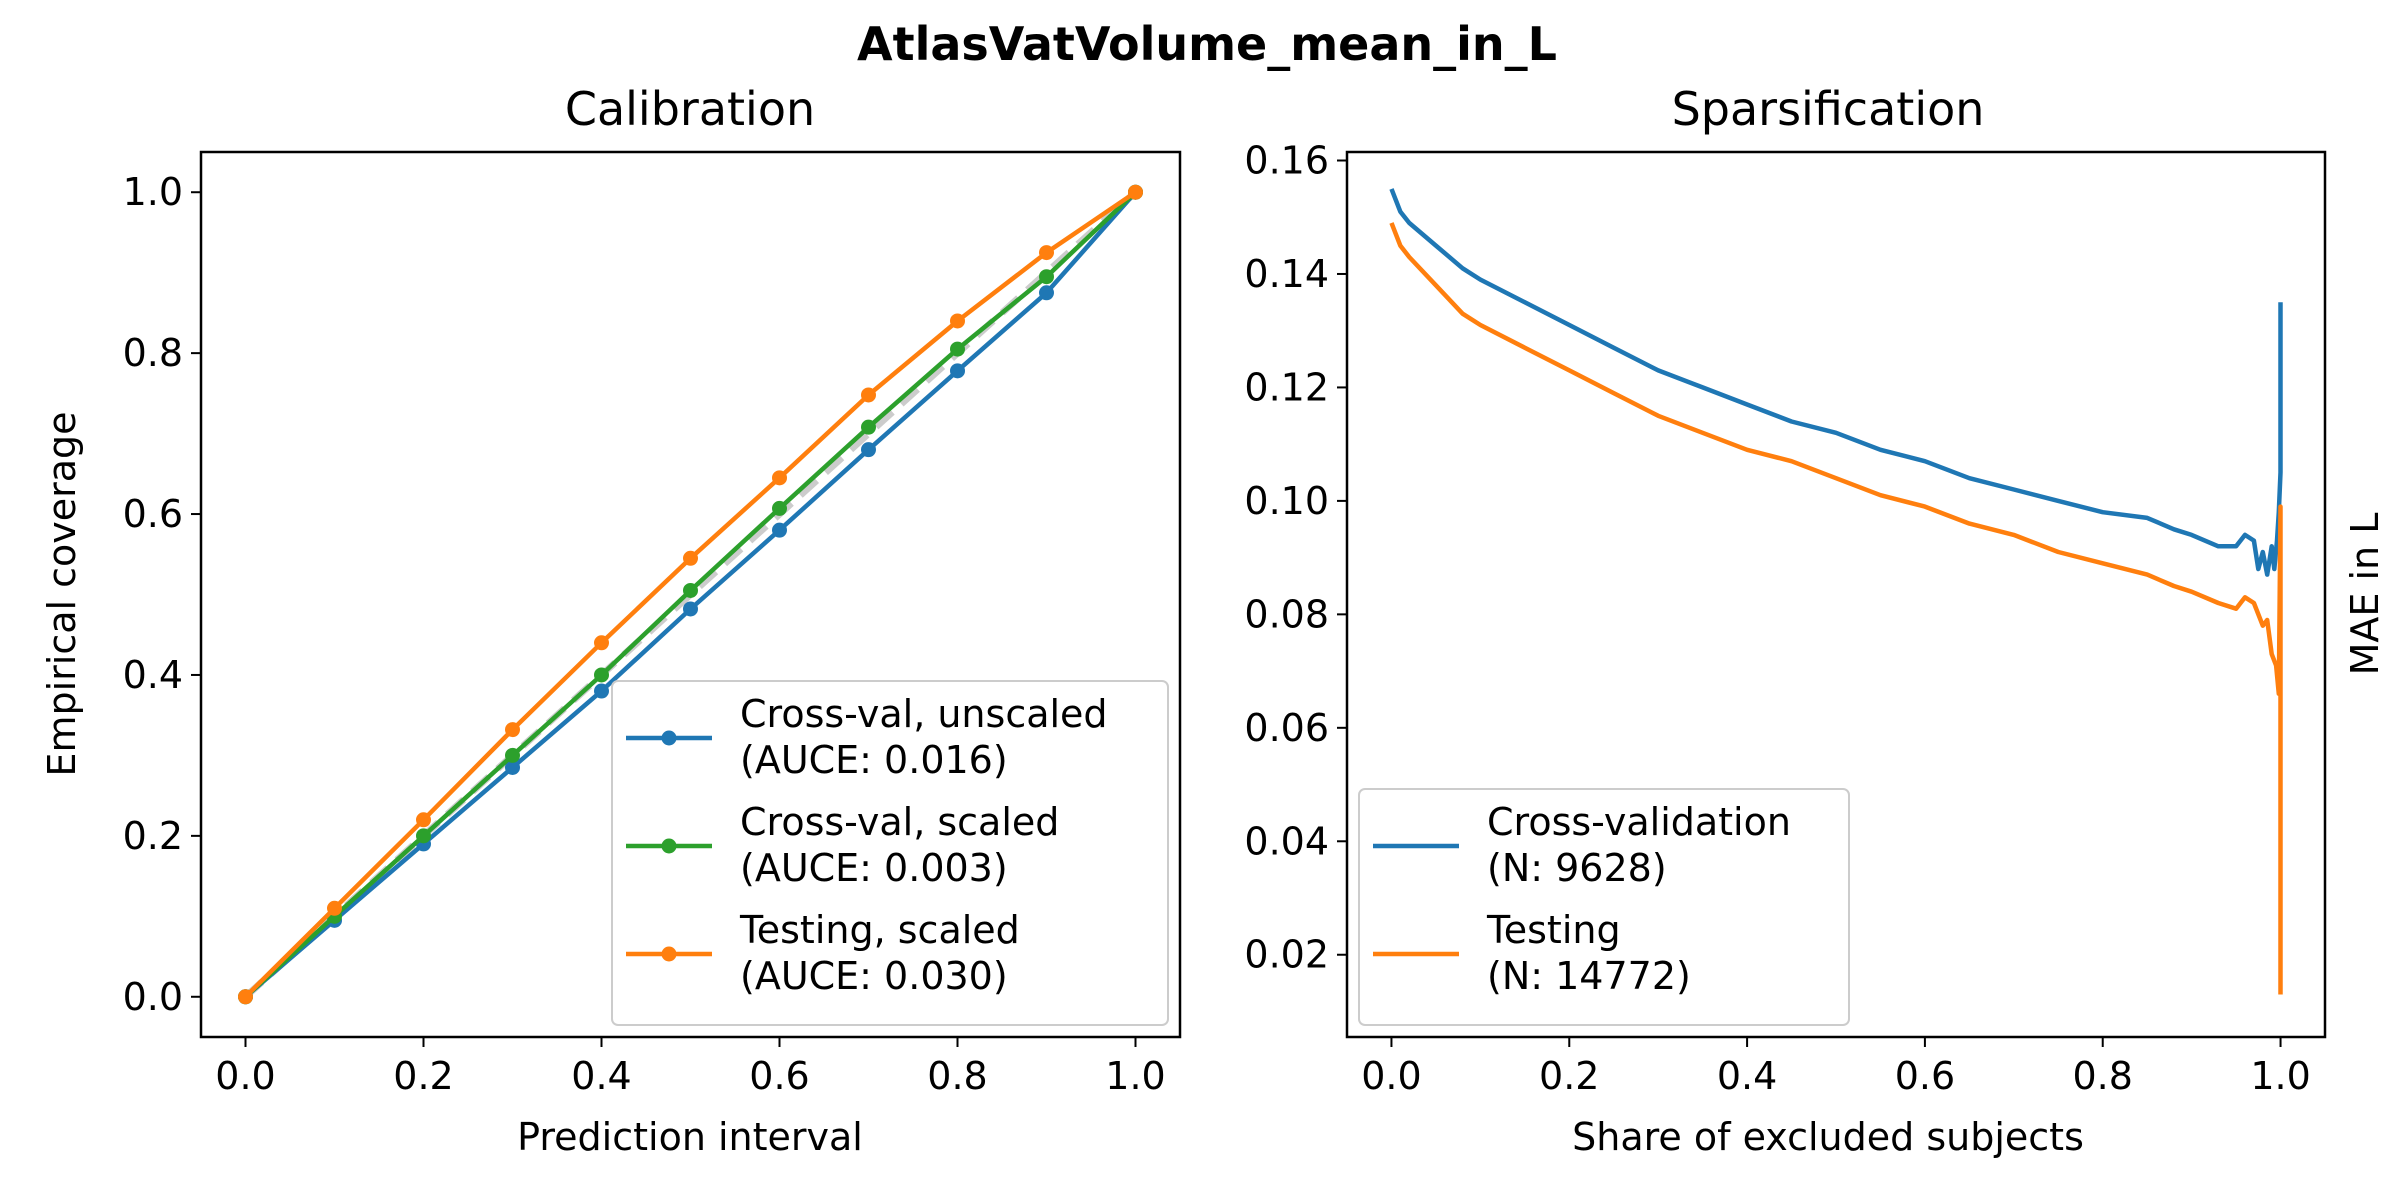 The height and width of the screenshot is (1200, 2400). I want to click on sparsification-legend-label: Cross-validation (N: 9628), so click(1639, 845).